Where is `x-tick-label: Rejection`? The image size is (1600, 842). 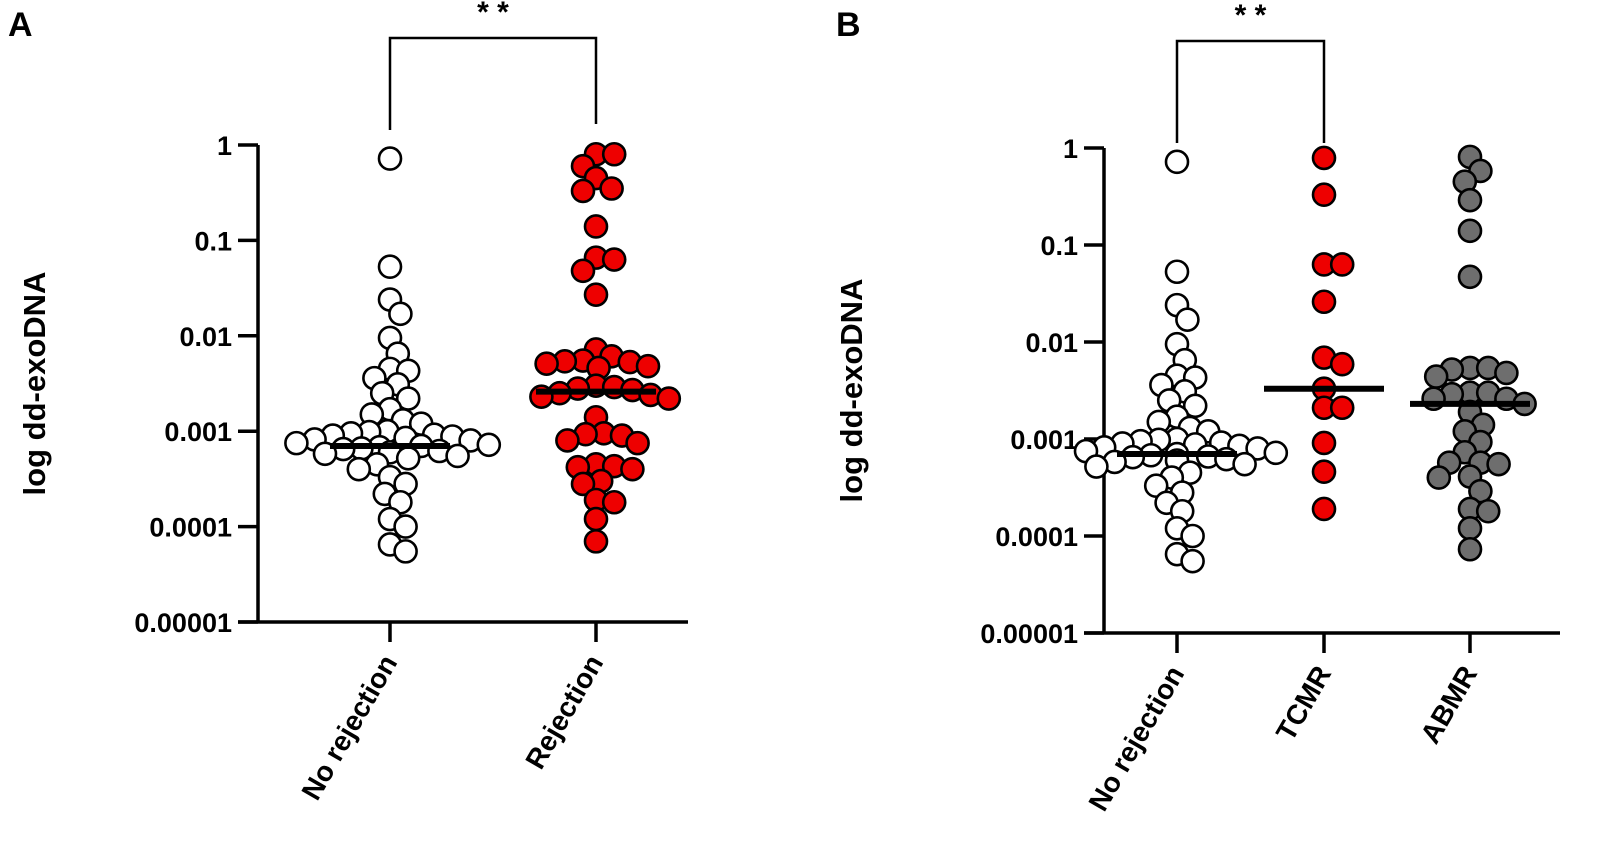
x-tick-label: Rejection is located at coordinates (564, 712).